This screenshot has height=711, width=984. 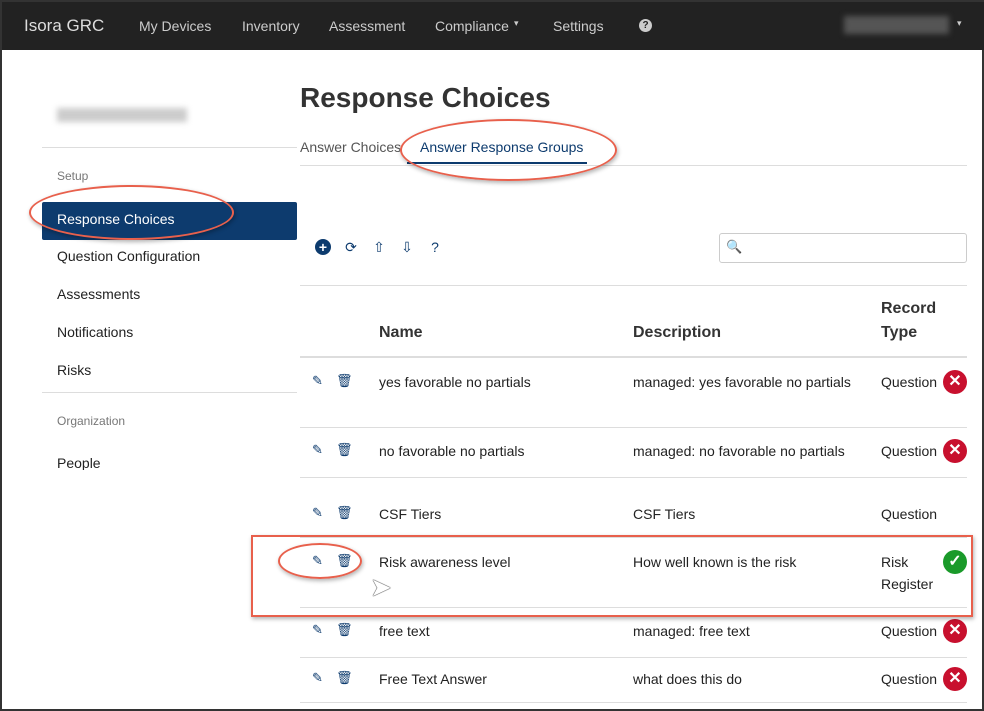 I want to click on row-description: what does this do, so click(x=687, y=679).